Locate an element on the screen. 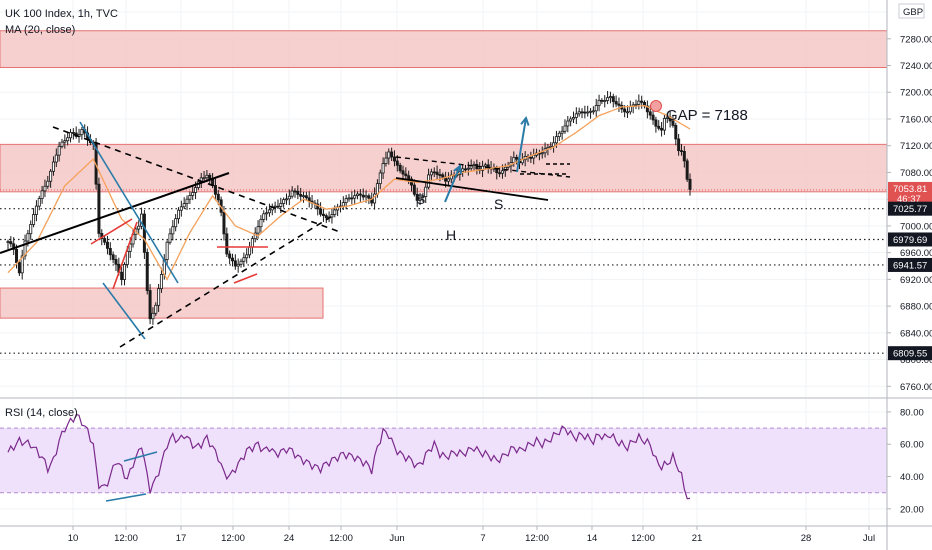 This screenshot has height=550, width=932. level-price-label: 6941.57 is located at coordinates (910, 265).